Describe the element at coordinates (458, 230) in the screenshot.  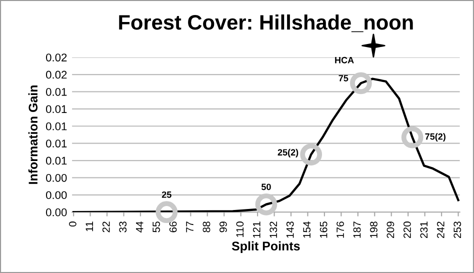
I see `x-tick-label: 253` at that location.